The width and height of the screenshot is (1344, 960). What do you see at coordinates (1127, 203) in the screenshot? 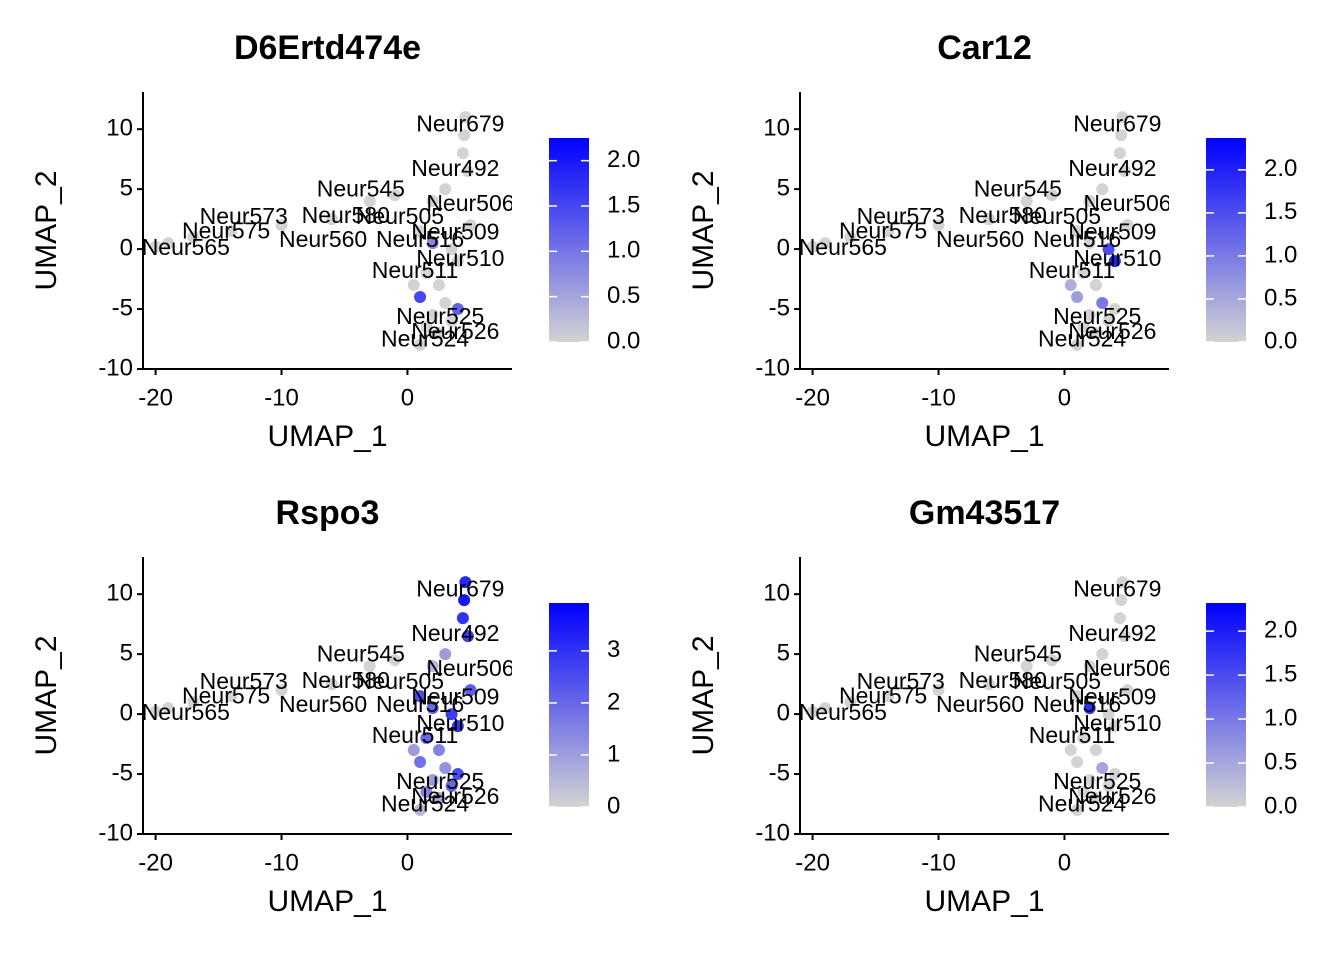
I see `cluster-label: Neur506` at bounding box center [1127, 203].